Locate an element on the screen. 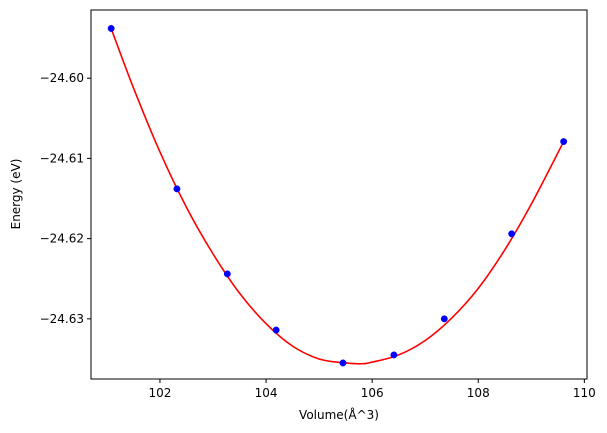  y-ticks: −24.63 −24.62 −24.61 −24.60 is located at coordinates (65, 198).